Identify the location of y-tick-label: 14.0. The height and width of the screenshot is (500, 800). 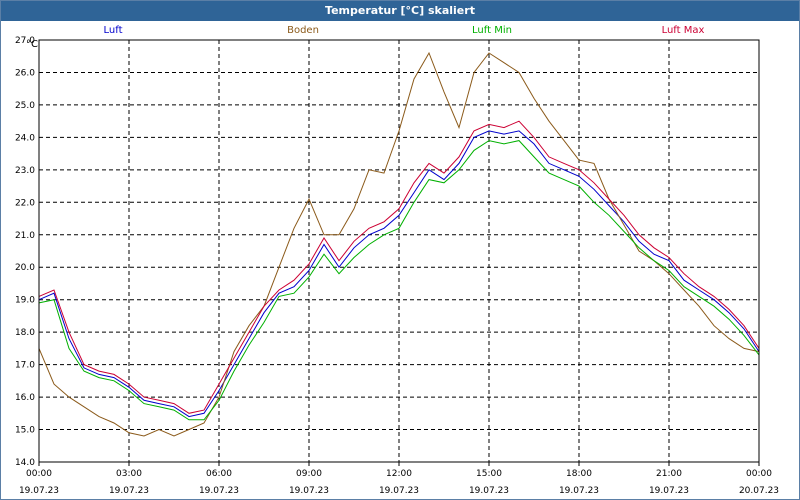
(25, 463).